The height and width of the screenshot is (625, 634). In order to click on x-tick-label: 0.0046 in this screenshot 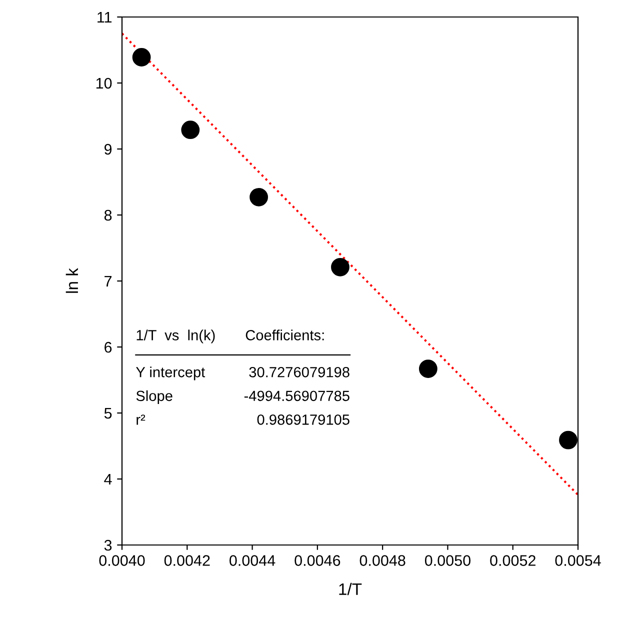, I will do `click(317, 560)`.